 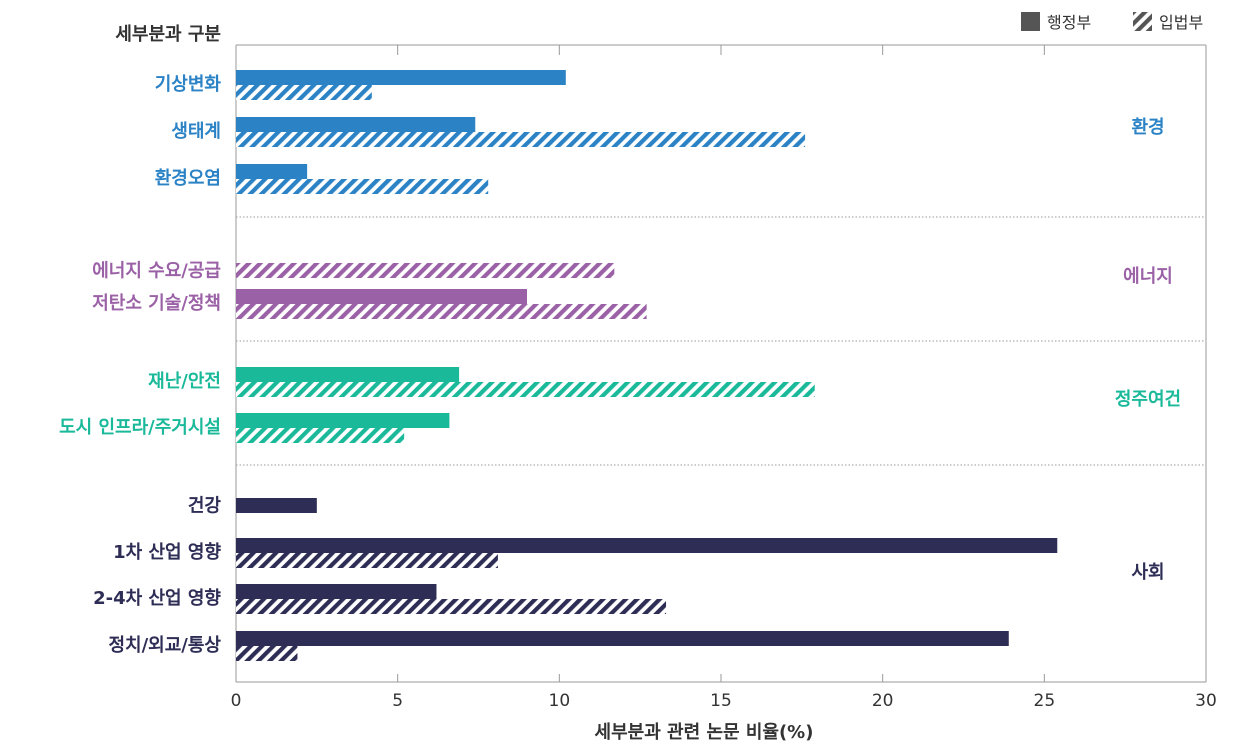 I want to click on category-label: 에너지 수요/공급, so click(x=156, y=271).